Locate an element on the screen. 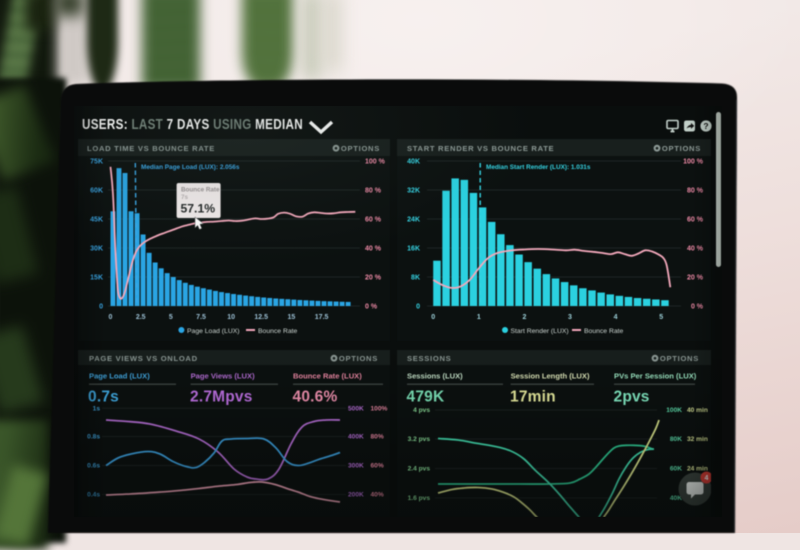 The height and width of the screenshot is (550, 800). svg-text: Session Length (LUX) is located at coordinates (550, 376).